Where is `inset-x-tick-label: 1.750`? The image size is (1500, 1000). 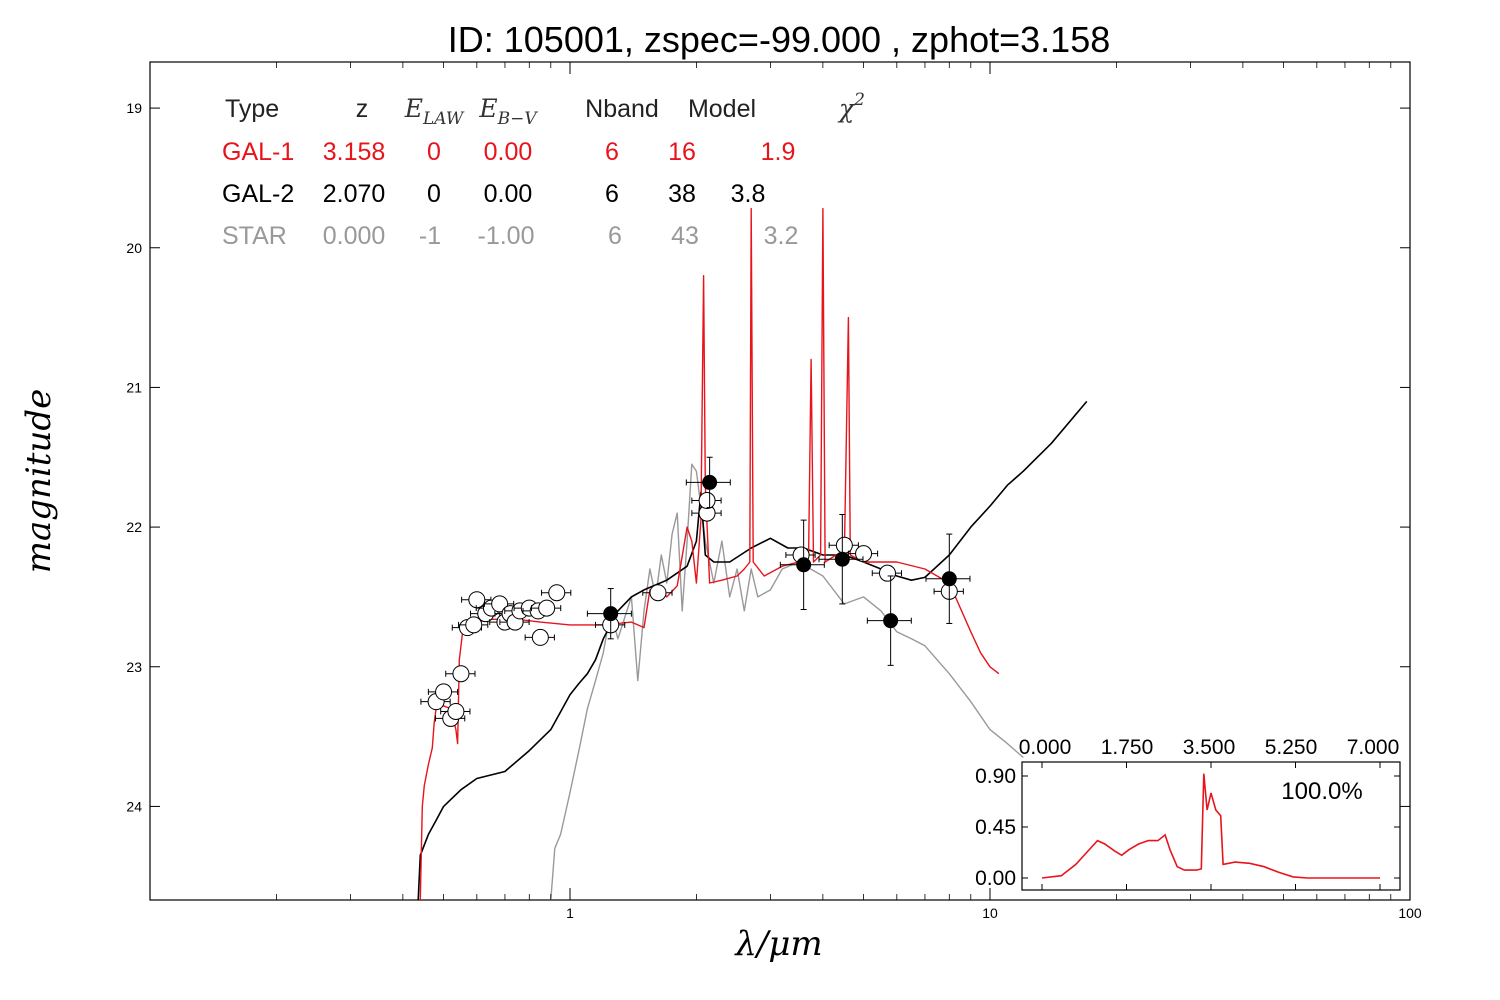
inset-x-tick-label: 1.750 is located at coordinates (1127, 747).